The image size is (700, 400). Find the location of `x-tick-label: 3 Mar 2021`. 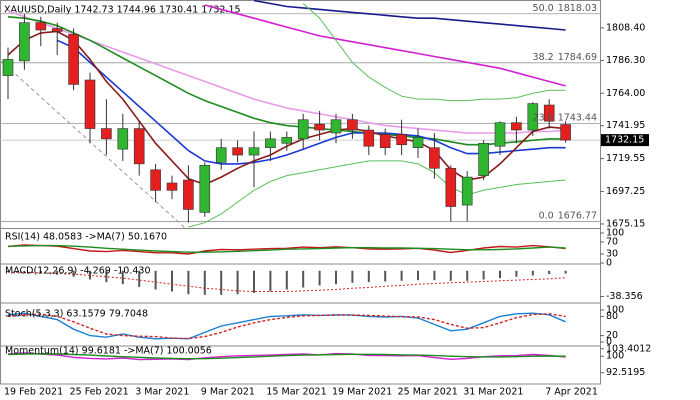

x-tick-label: 3 Mar 2021 is located at coordinates (162, 392).